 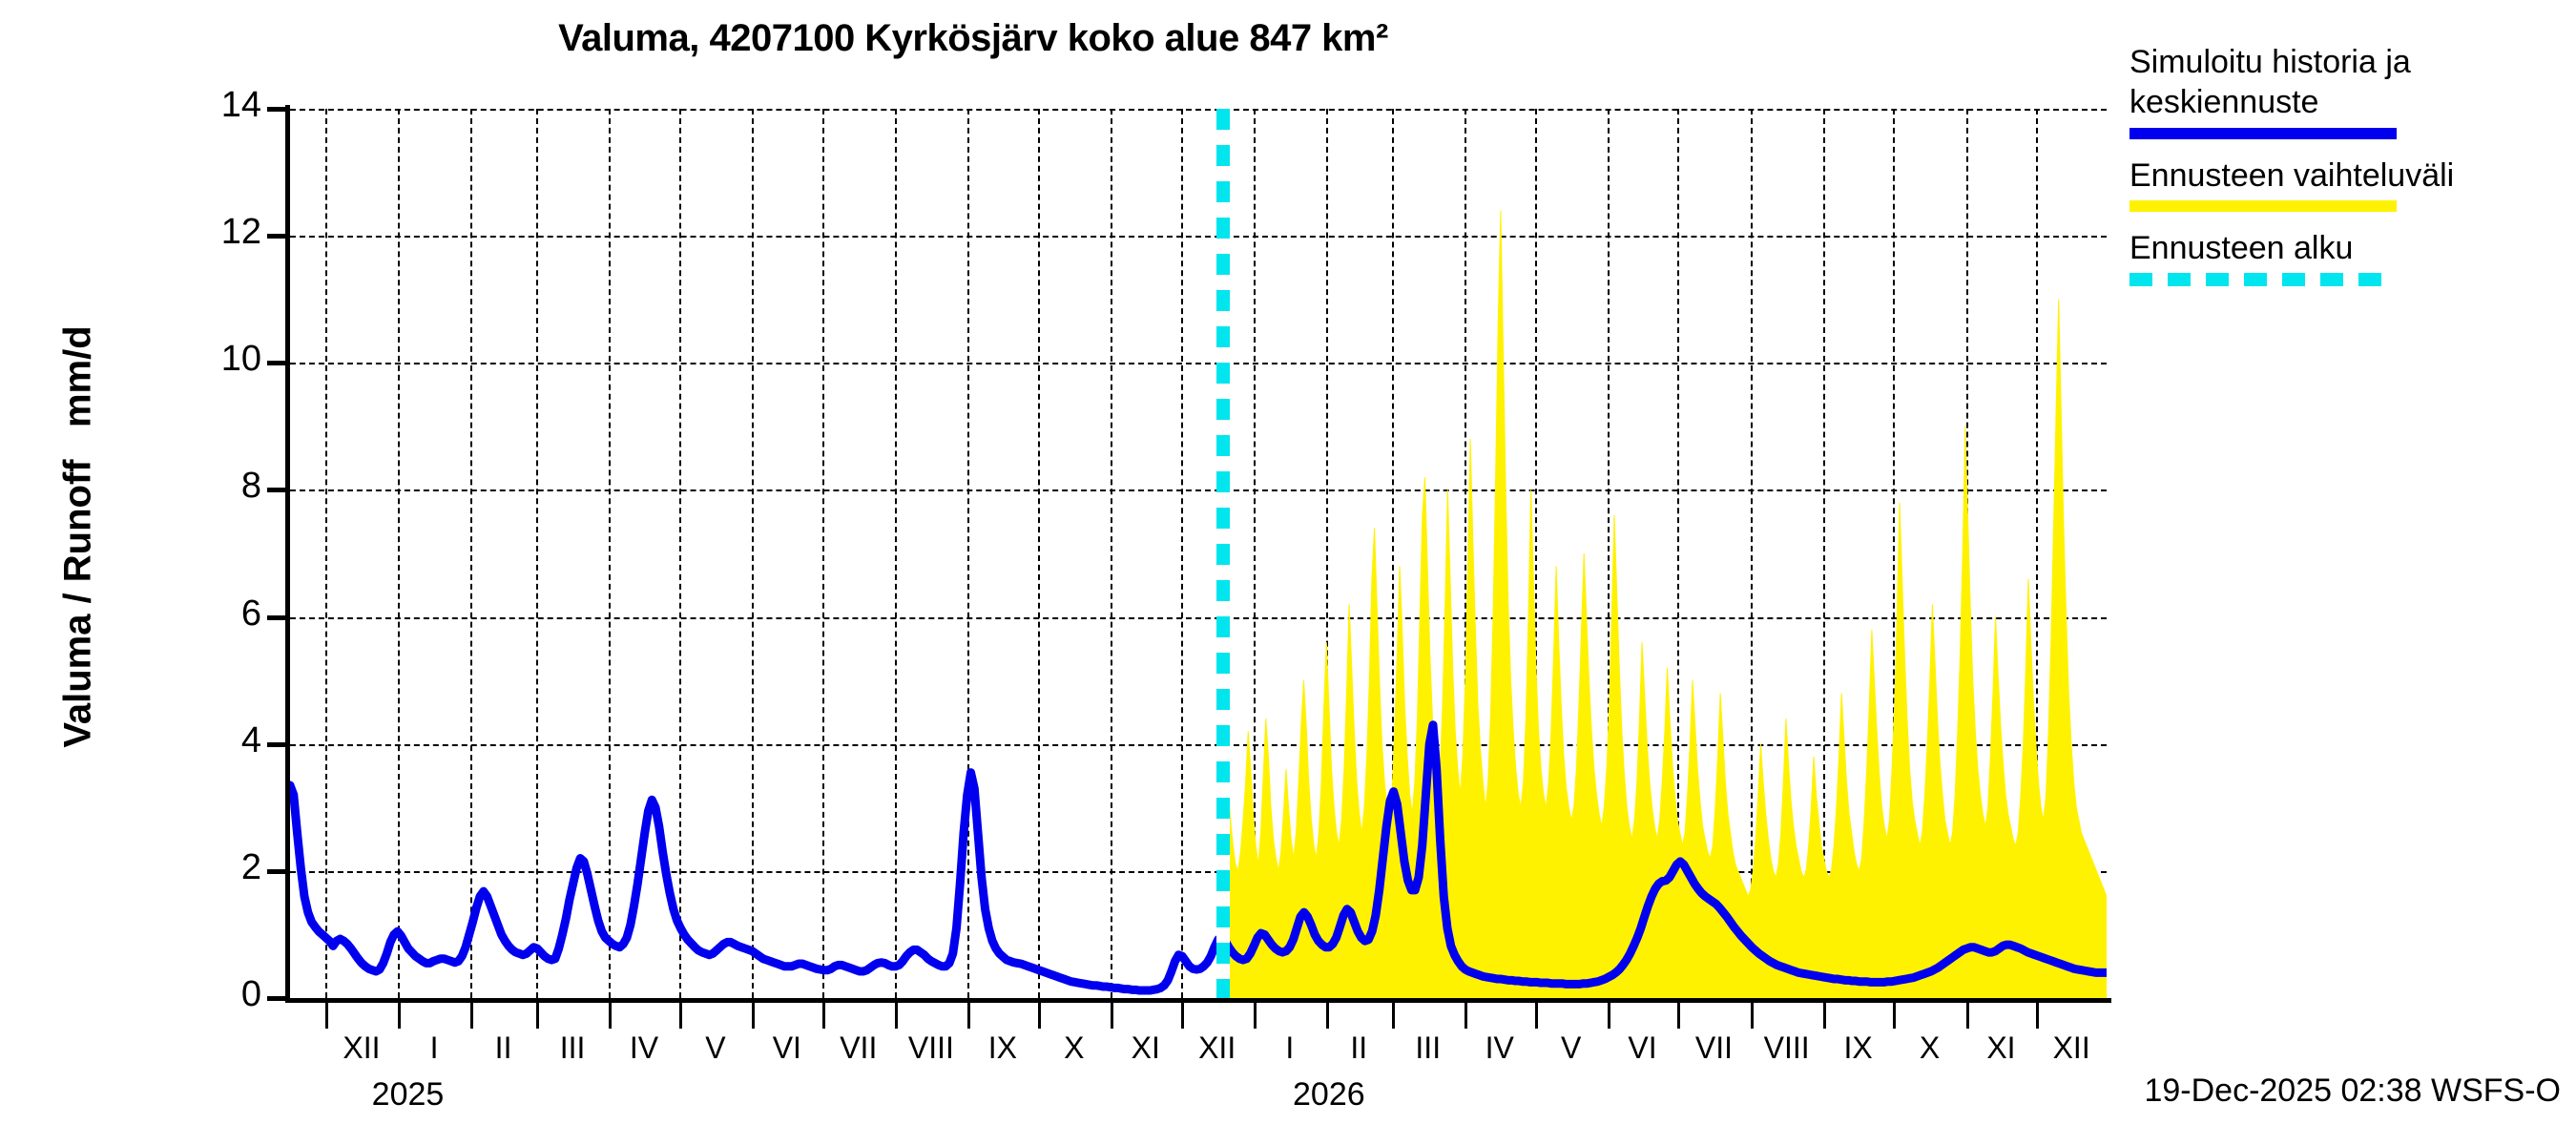 I want to click on forecast-start-line, so click(x=1222, y=553).